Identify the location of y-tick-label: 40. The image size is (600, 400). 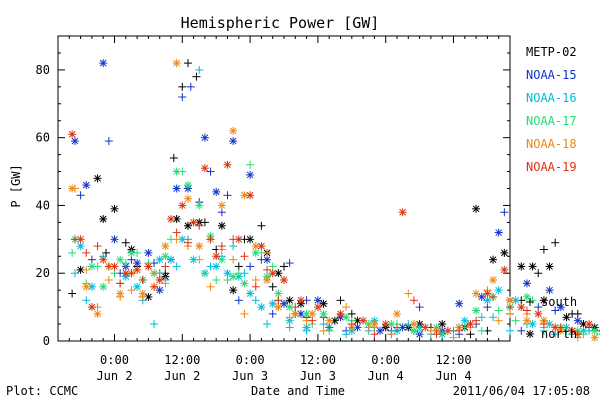
(43, 205).